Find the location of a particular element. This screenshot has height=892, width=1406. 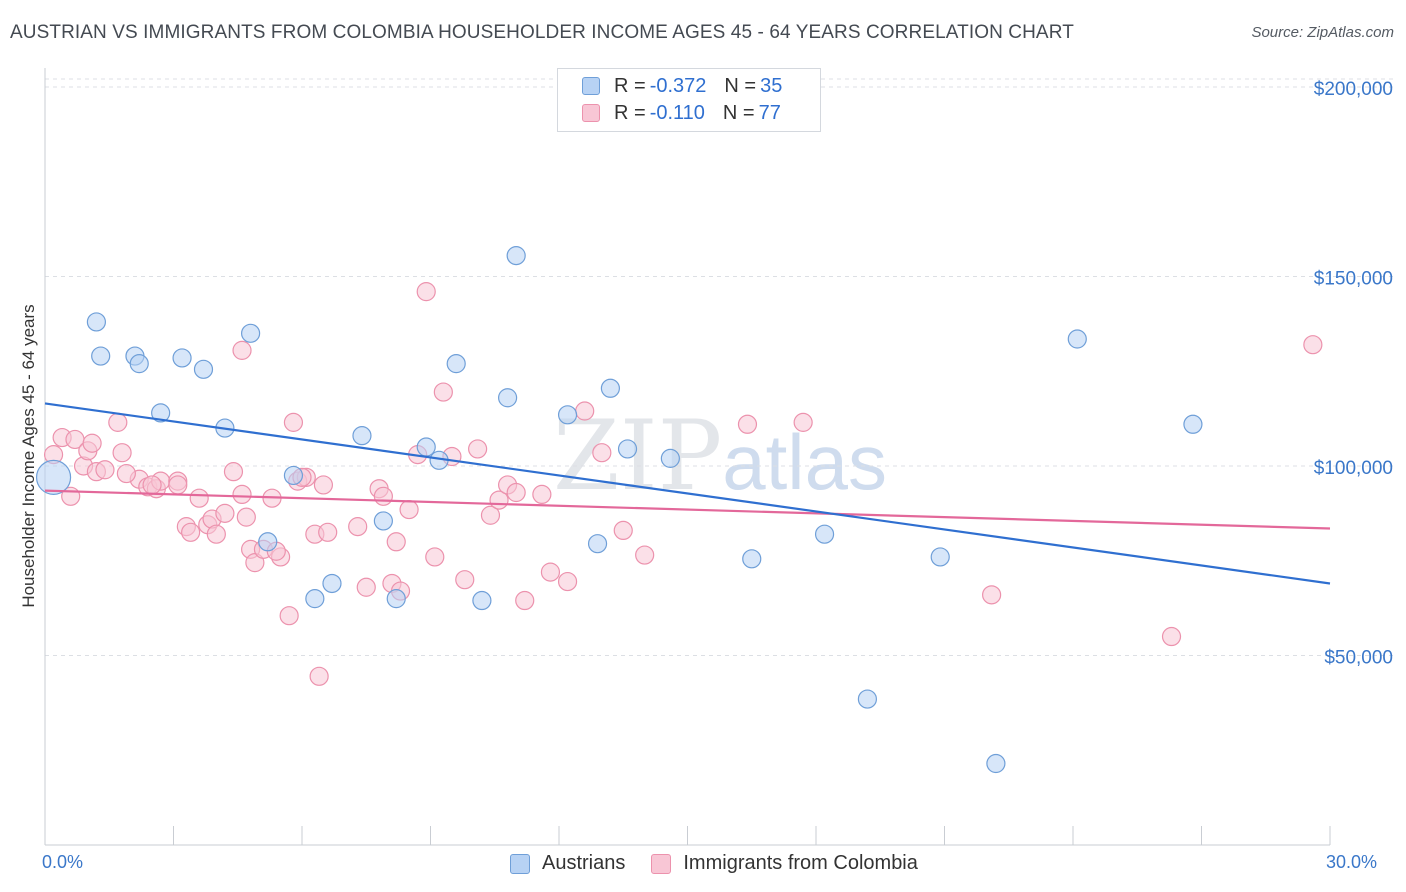

series-swatch-austrians is located at coordinates (520, 863).